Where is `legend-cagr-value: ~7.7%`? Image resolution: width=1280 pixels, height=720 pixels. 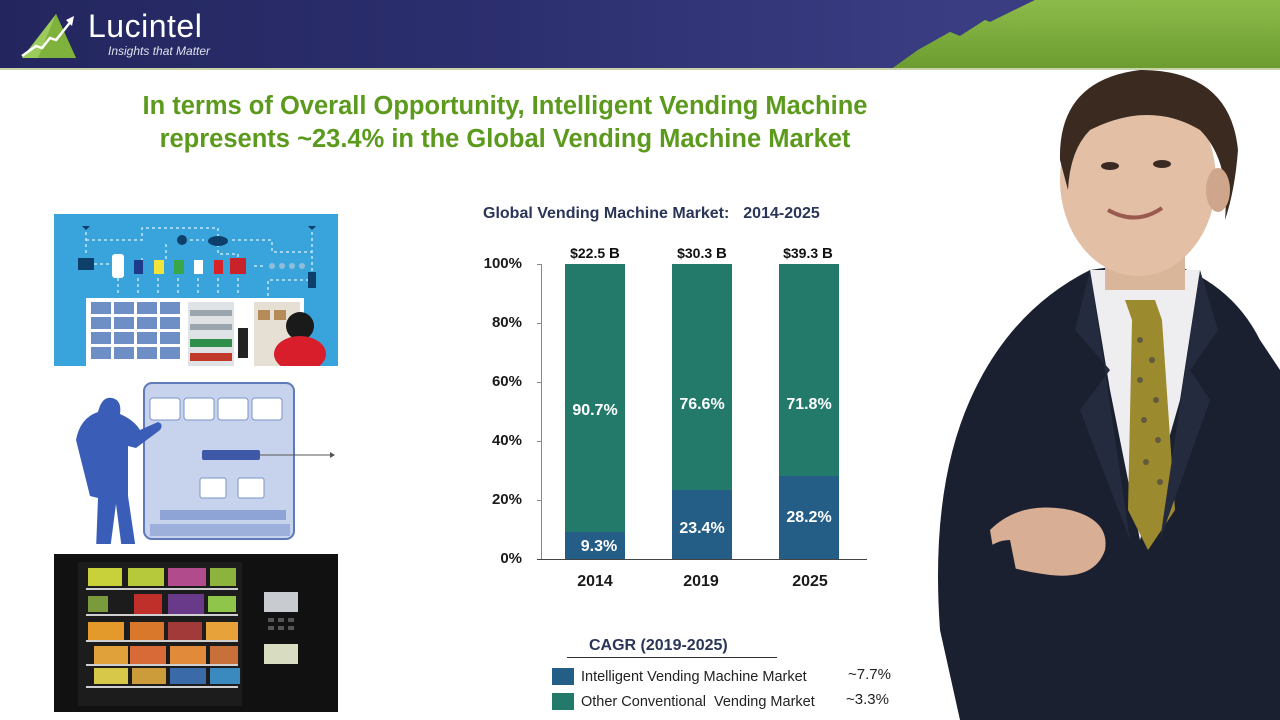
legend-cagr-value: ~7.7% is located at coordinates (869, 674).